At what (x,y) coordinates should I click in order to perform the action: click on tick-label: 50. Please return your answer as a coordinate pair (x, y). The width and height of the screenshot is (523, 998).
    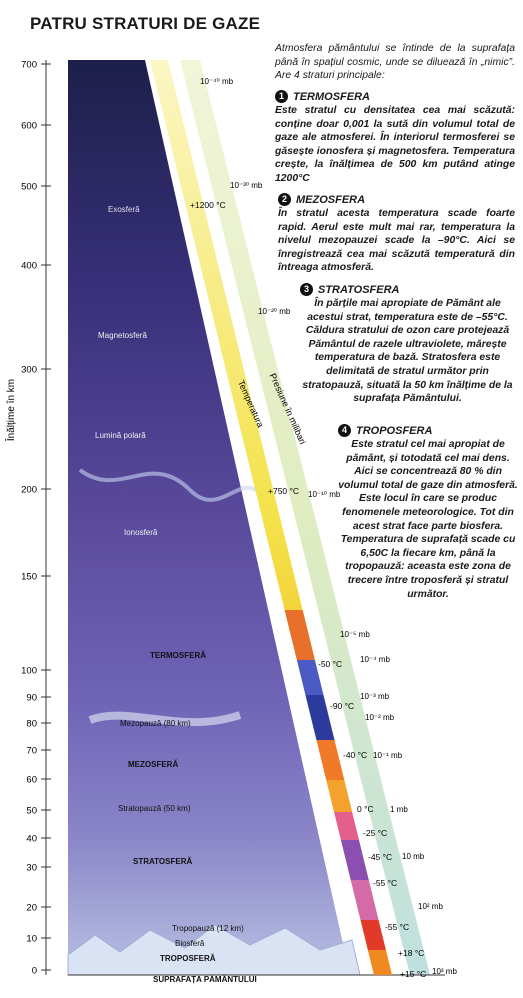
    Looking at the image, I should click on (31, 811).